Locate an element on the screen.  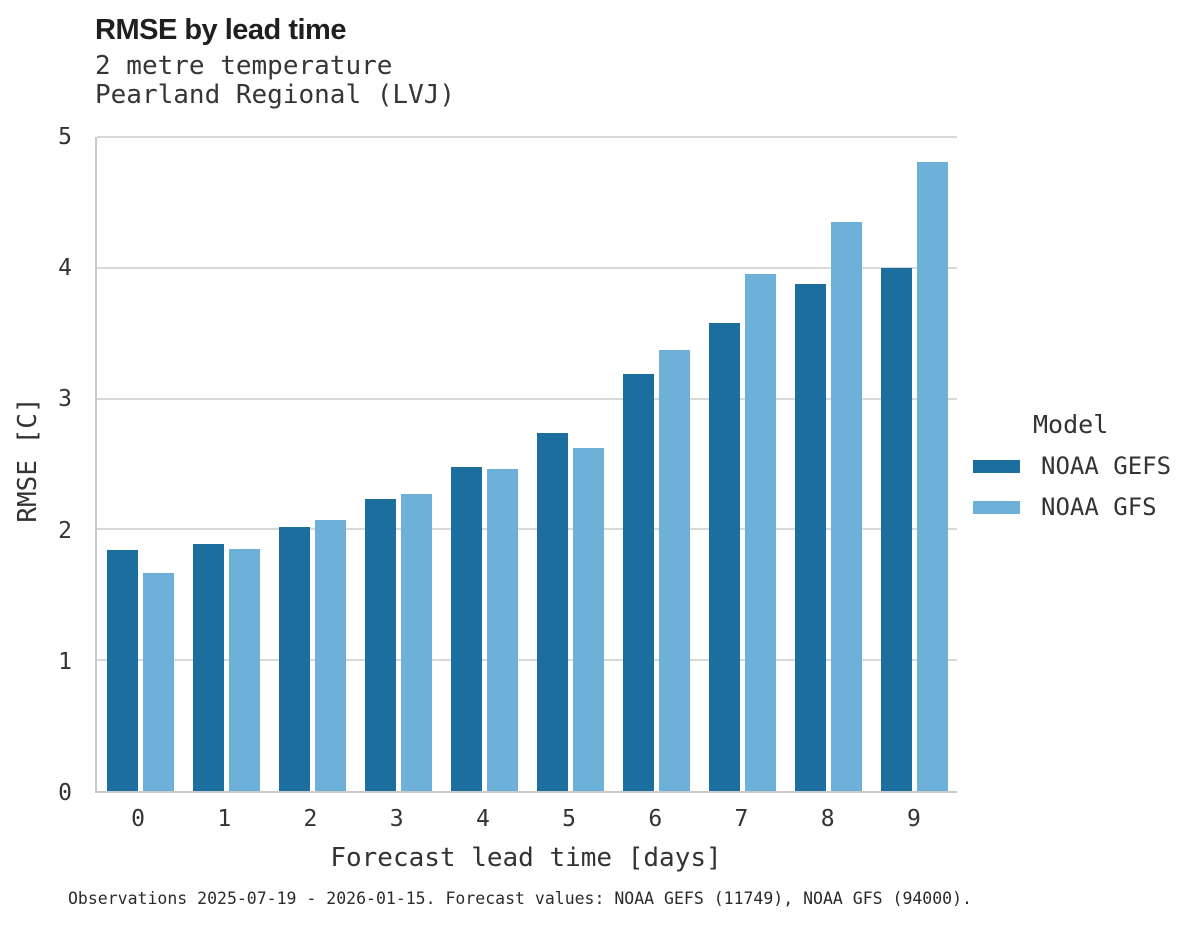
x-tick-label-0: 0 is located at coordinates (138, 819).